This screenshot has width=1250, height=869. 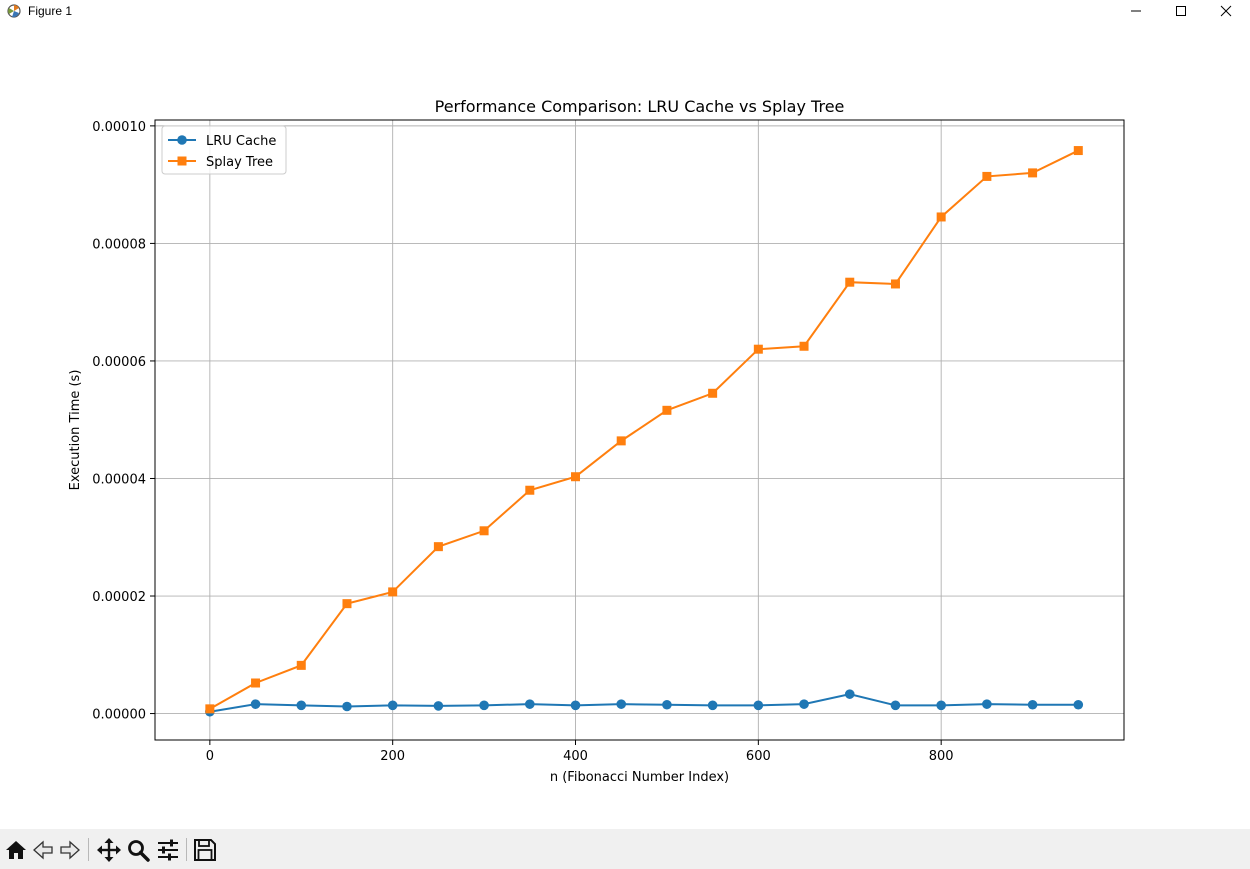 What do you see at coordinates (119, 597) in the screenshot?
I see `y-tick-label: 0.00002` at bounding box center [119, 597].